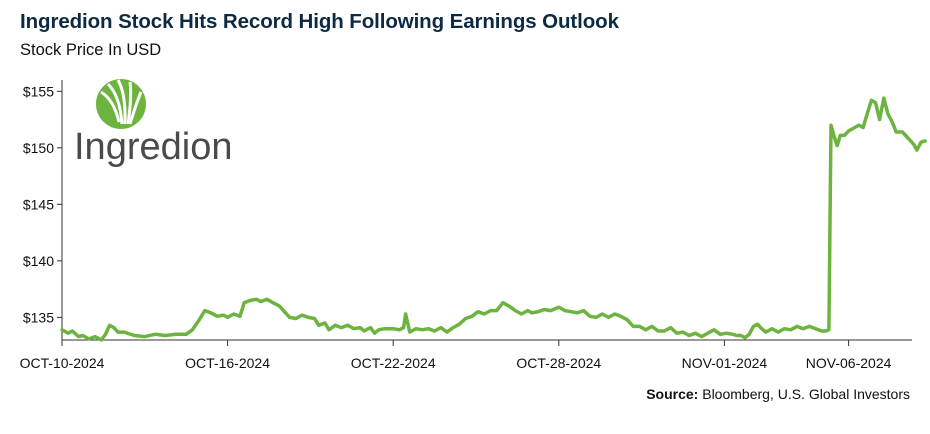 The width and height of the screenshot is (930, 434). Describe the element at coordinates (558, 363) in the screenshot. I see `x-tick-label: OCT-28-2024` at that location.